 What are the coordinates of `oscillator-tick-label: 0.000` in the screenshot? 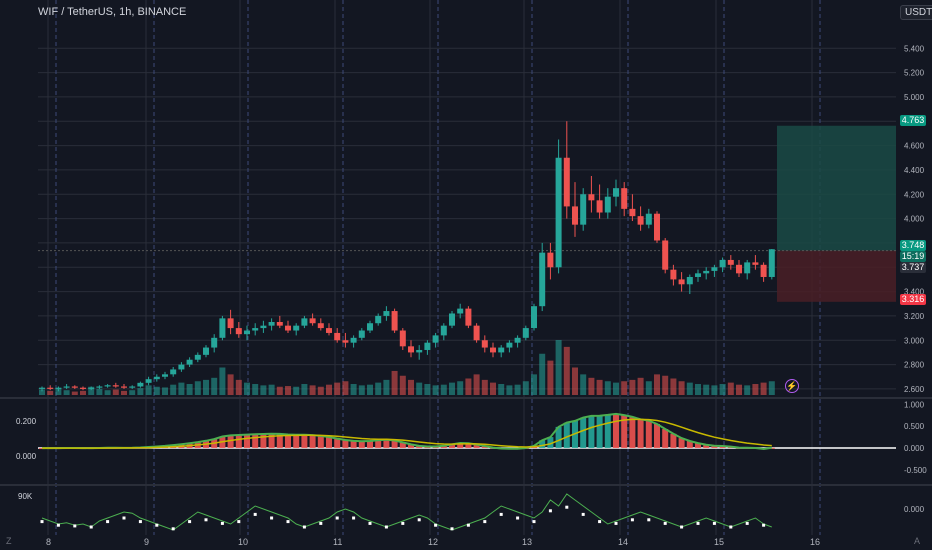 It's located at (914, 448).